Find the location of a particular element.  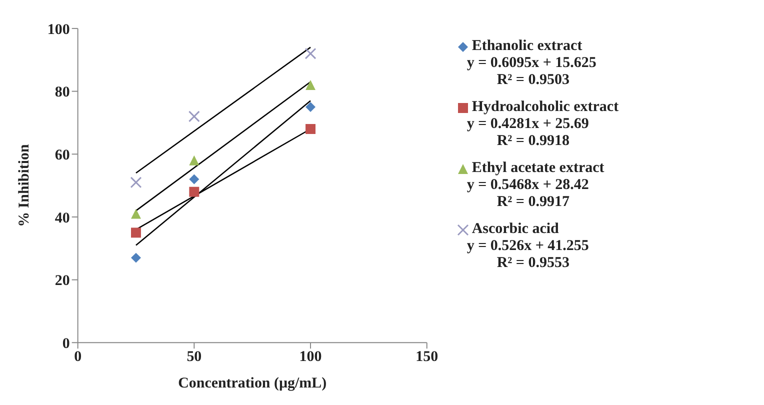

legend-label: Ethanolic extract is located at coordinates (527, 46).